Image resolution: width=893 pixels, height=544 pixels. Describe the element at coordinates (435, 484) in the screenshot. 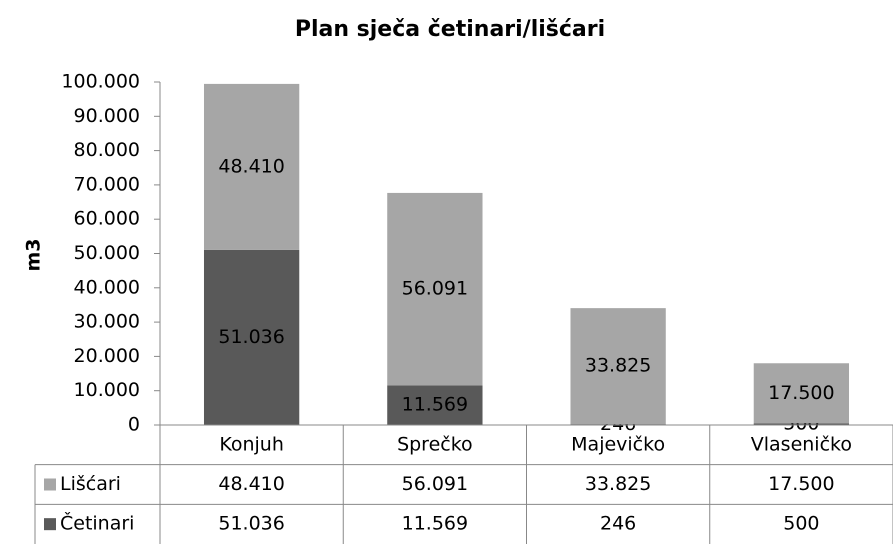

I see `table-cell: 56.091` at that location.